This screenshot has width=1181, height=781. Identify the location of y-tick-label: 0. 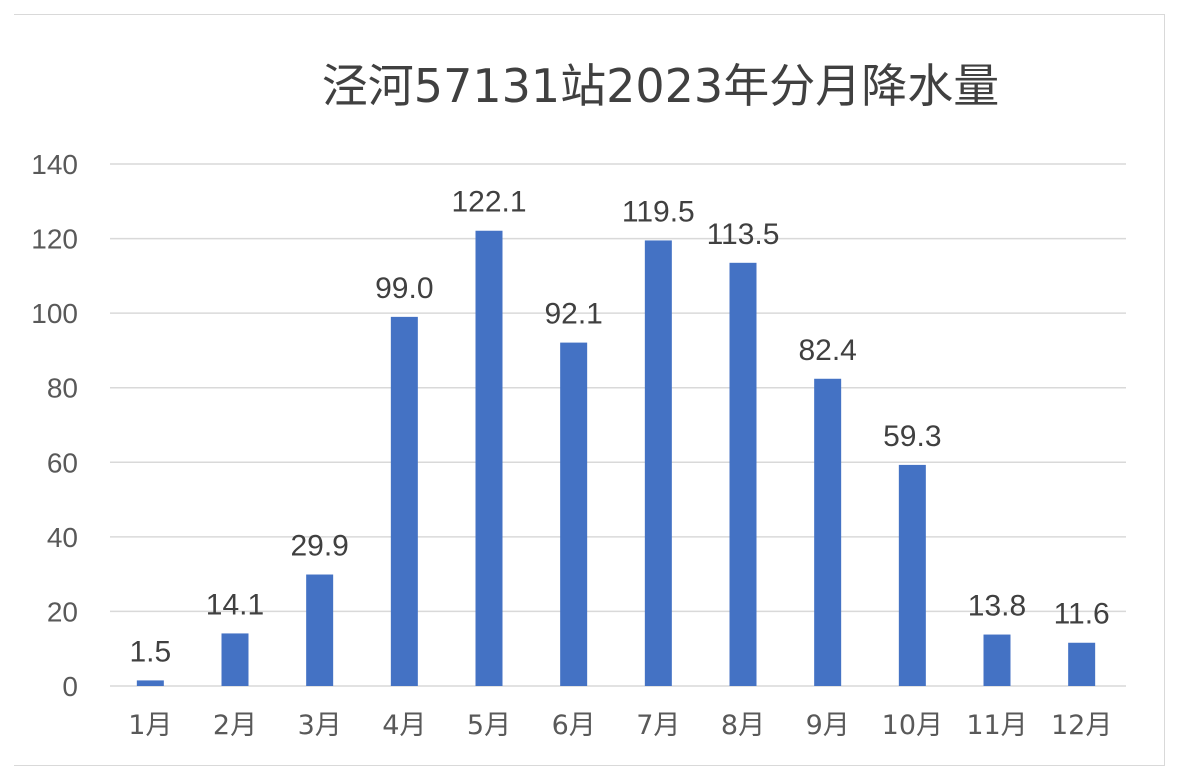
(70, 686).